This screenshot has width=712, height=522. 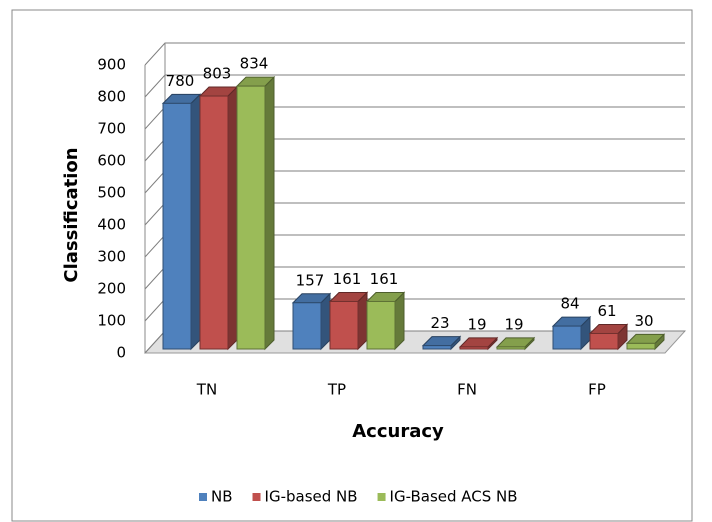 I want to click on y-tick-label: 200, so click(x=111, y=289).